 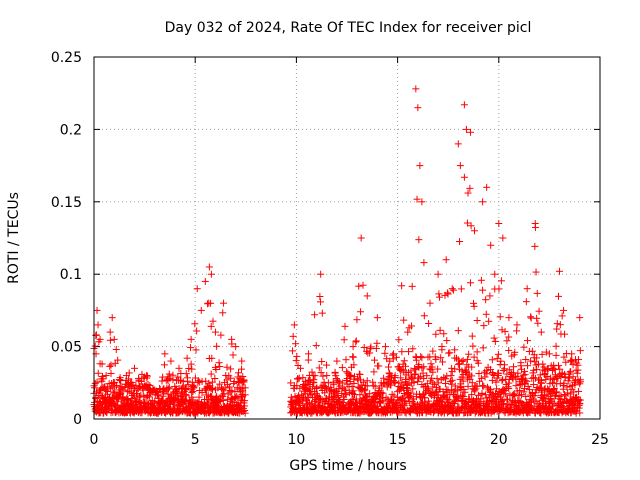 I want to click on y-tick-label: 0.1, so click(x=71, y=275).